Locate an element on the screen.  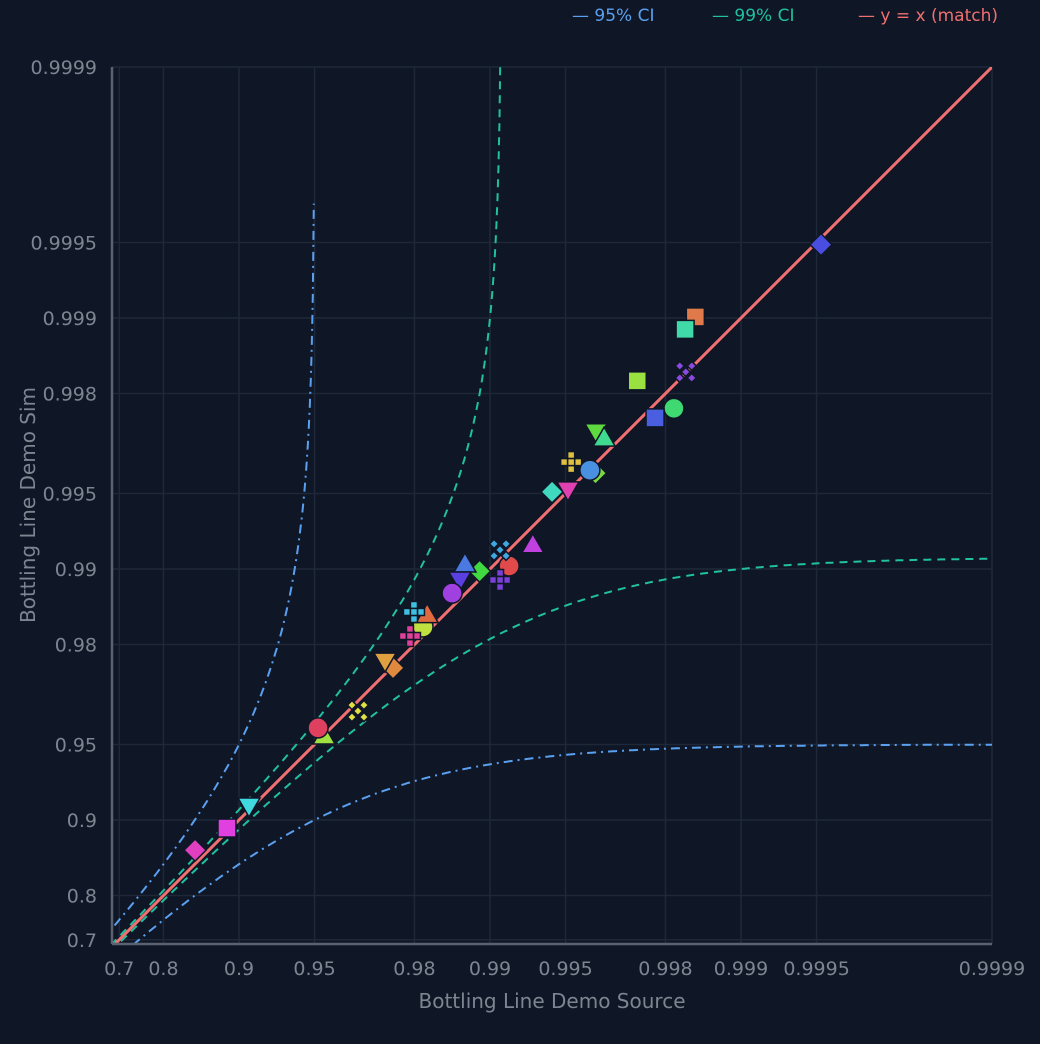
x-tick-label: 0.99 is located at coordinates (490, 969).